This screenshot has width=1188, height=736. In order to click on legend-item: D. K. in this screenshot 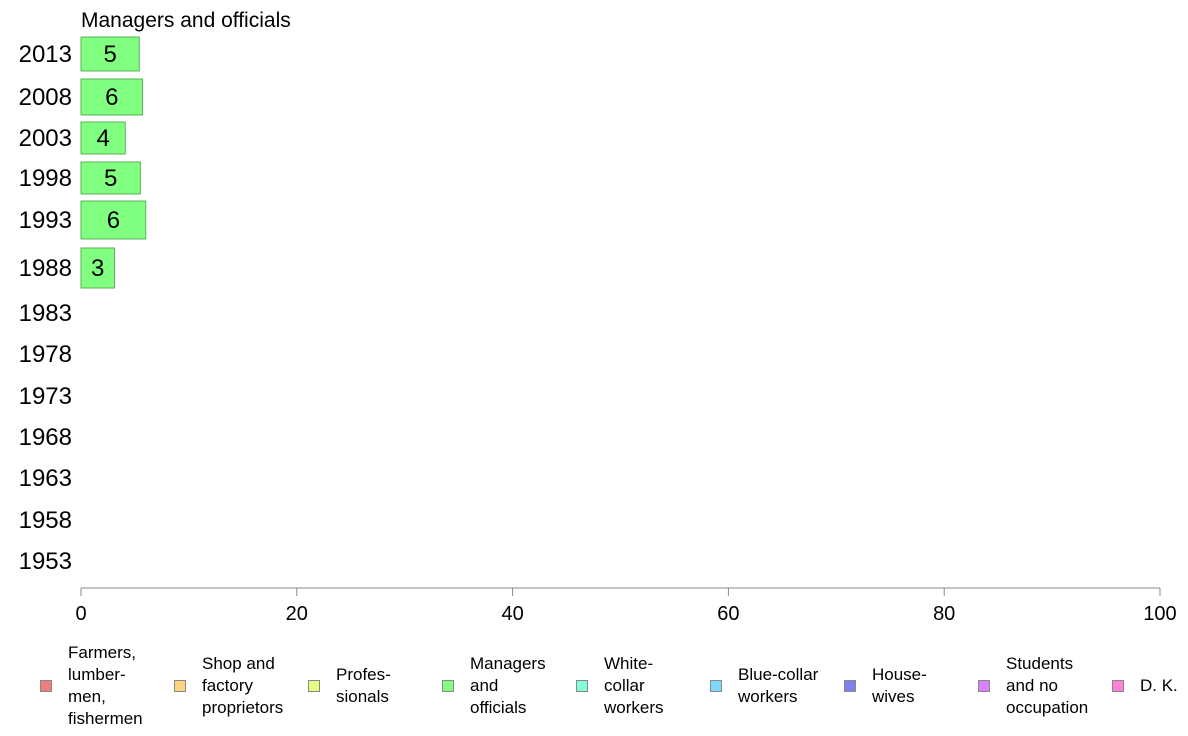, I will do `click(1145, 686)`.